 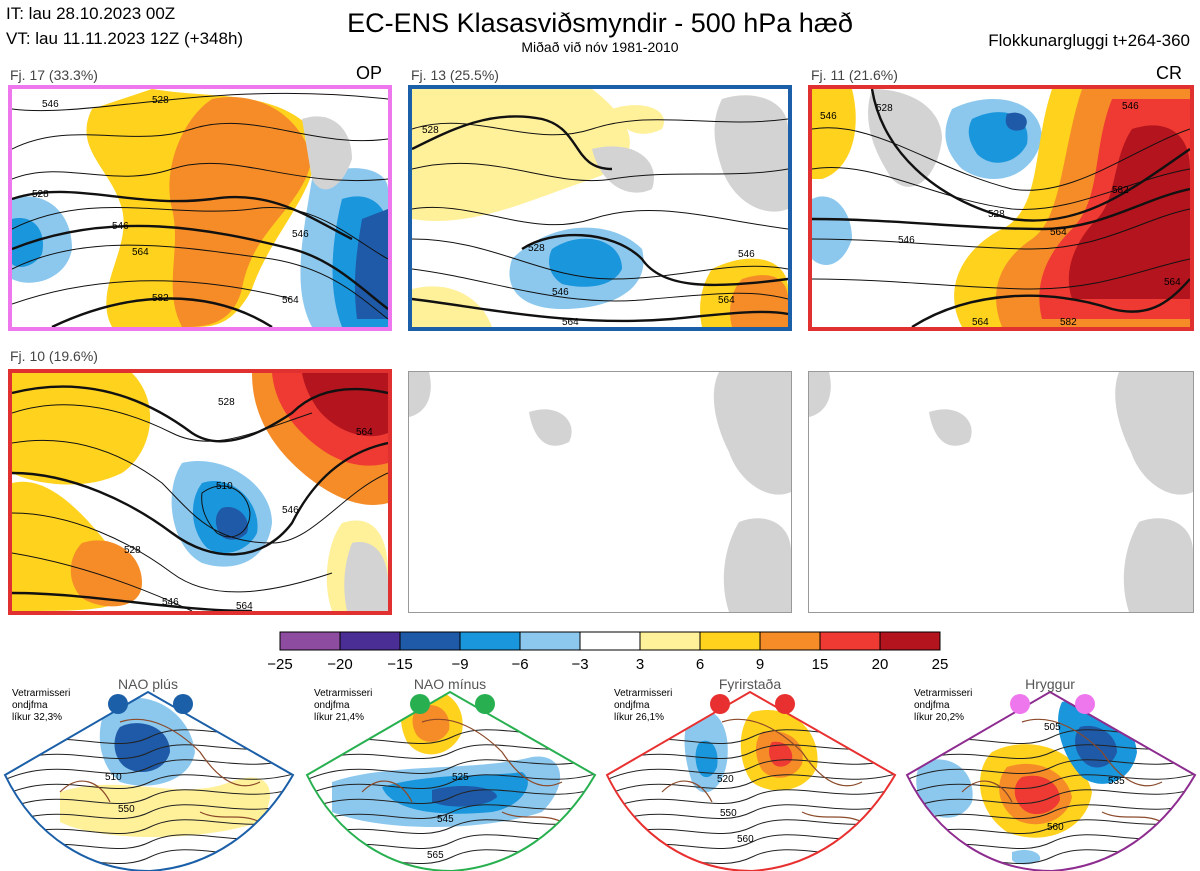 What do you see at coordinates (369, 73) in the screenshot?
I see `cluster-1-tag: OP` at bounding box center [369, 73].